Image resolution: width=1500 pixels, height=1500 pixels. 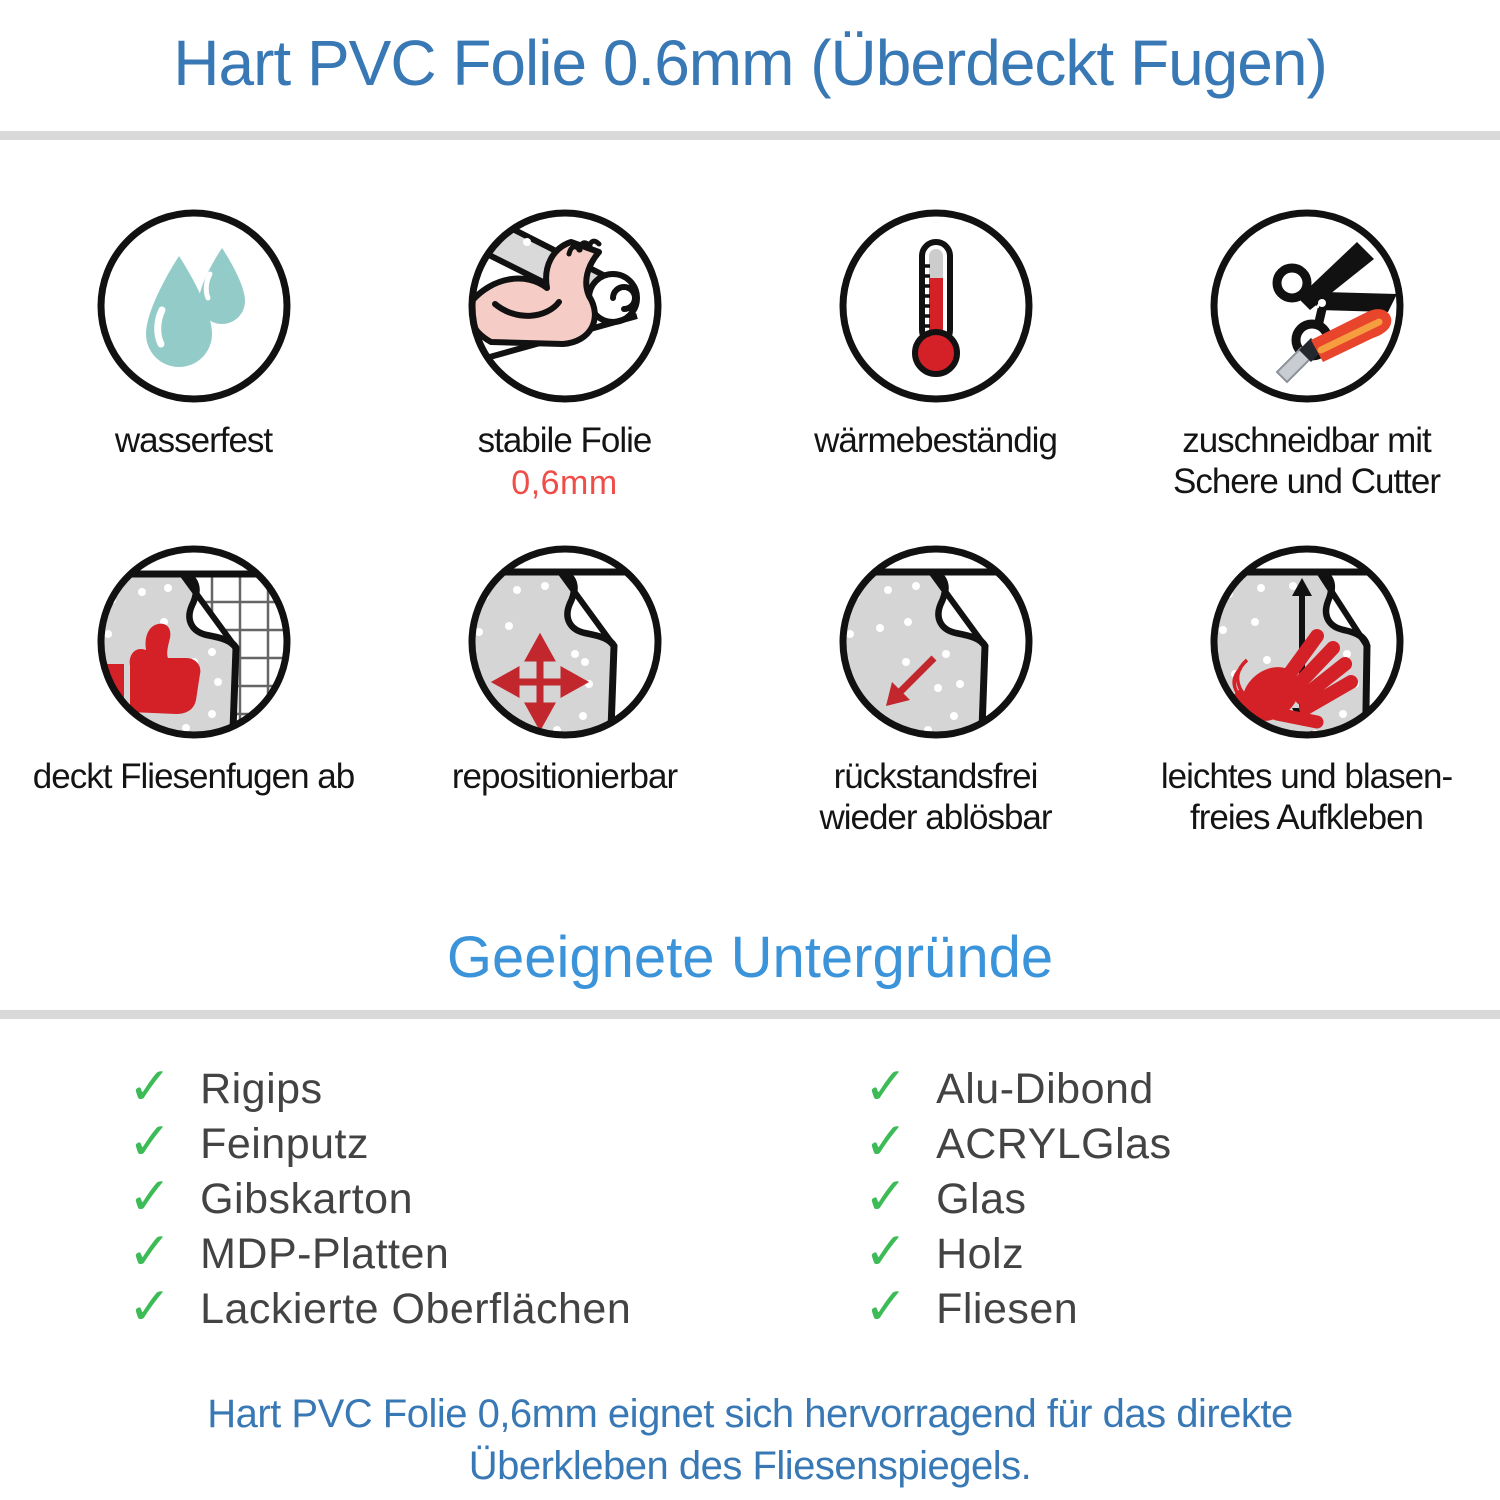 I want to click on list-item-label: MDP-Platten, so click(x=325, y=1254).